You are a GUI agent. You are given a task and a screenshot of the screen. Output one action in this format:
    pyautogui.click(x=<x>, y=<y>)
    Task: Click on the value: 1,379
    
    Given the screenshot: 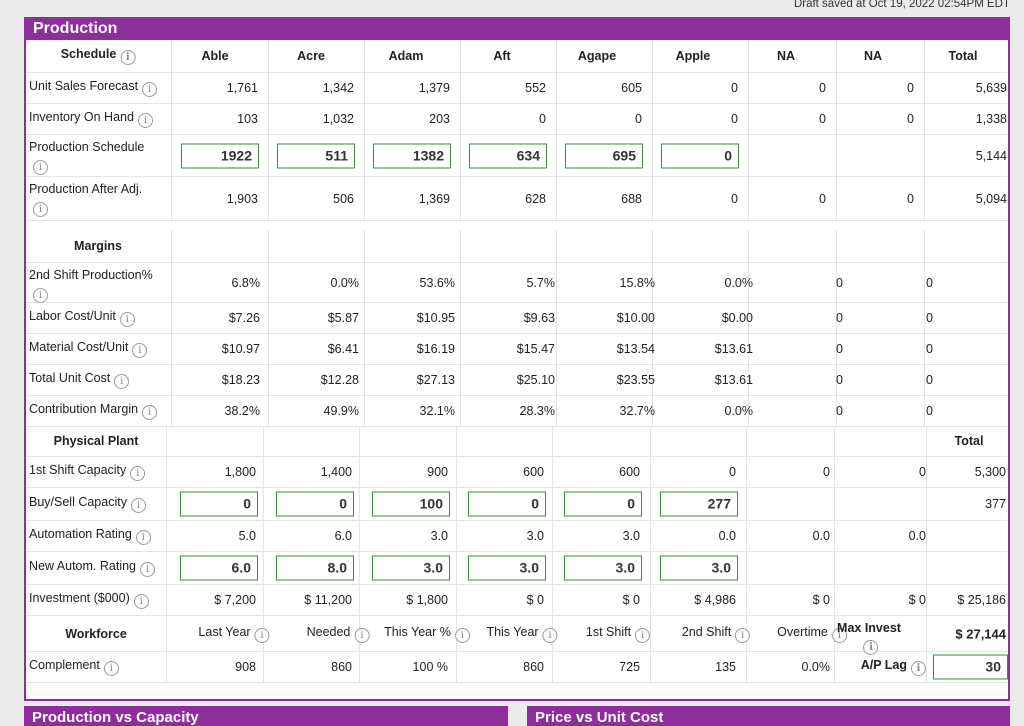 What is the action you would take?
    pyautogui.click(x=434, y=88)
    